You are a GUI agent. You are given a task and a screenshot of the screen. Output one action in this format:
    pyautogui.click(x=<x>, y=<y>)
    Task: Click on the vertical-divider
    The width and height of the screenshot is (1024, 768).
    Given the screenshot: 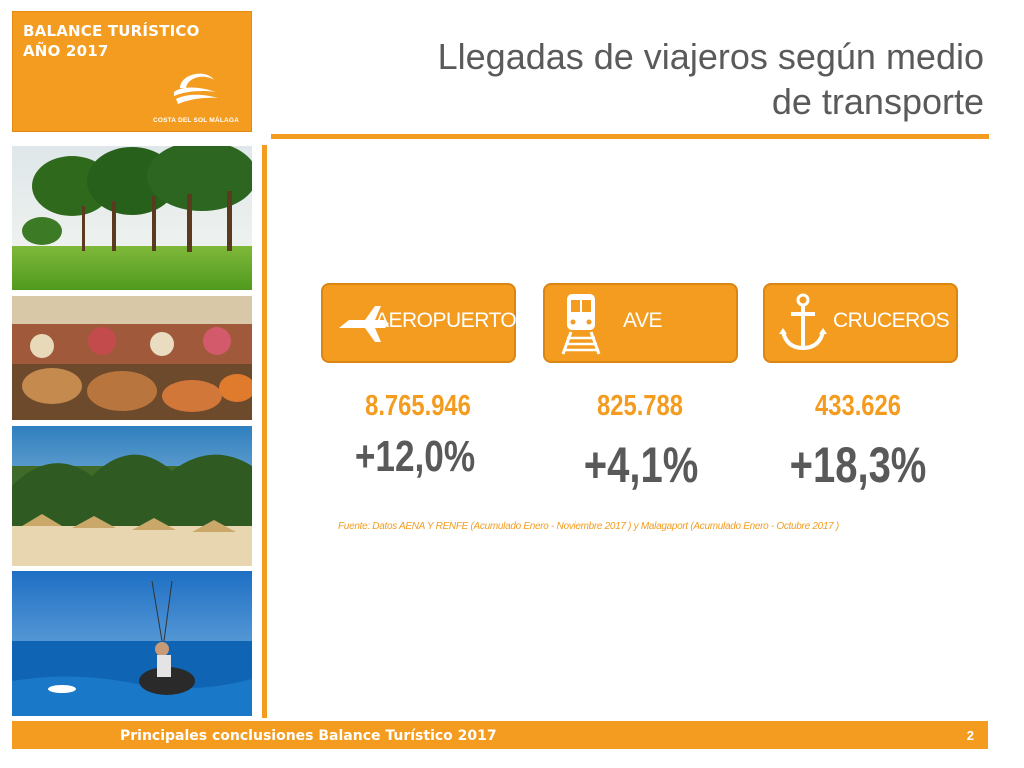 What is the action you would take?
    pyautogui.click(x=264, y=431)
    